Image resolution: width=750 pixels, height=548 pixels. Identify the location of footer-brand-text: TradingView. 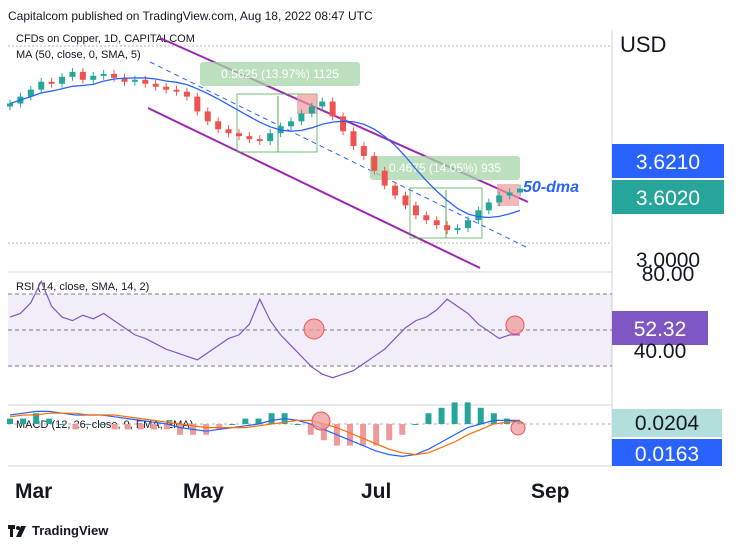
(70, 530).